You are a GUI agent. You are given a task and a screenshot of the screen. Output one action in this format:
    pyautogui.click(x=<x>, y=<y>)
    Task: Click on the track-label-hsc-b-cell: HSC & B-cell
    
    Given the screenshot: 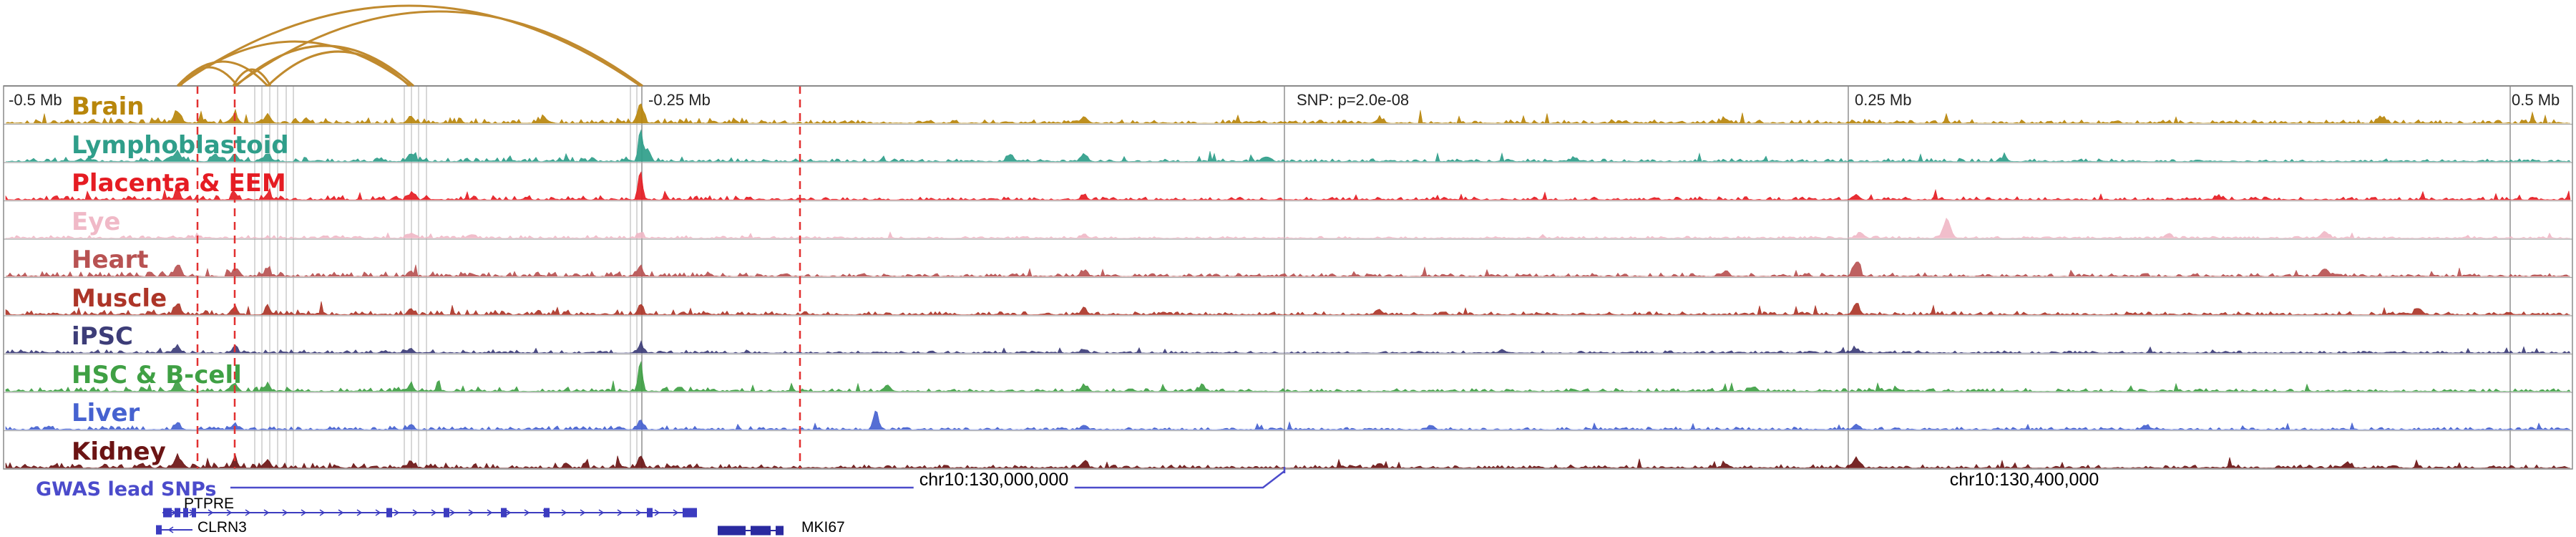 What is the action you would take?
    pyautogui.click(x=157, y=375)
    